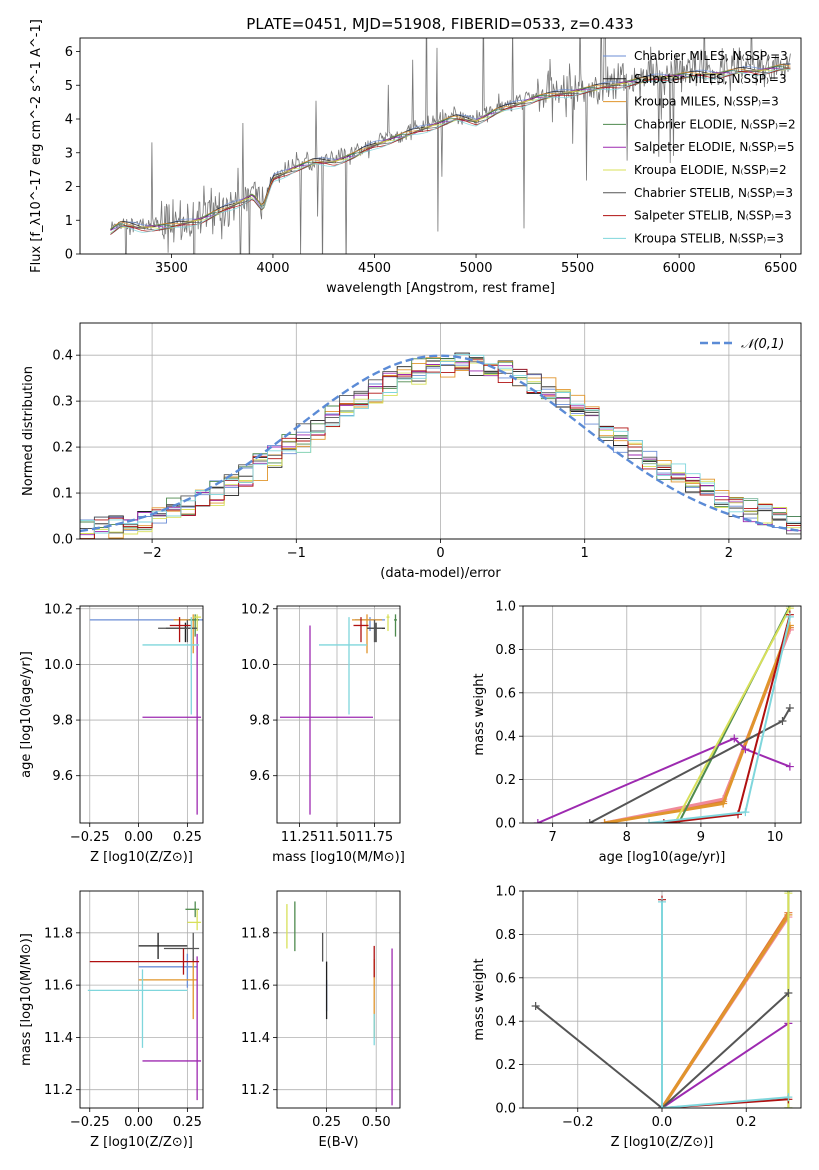  What do you see at coordinates (578, 1122) in the screenshot?
I see `x-tick-label: −0.2` at bounding box center [578, 1122].